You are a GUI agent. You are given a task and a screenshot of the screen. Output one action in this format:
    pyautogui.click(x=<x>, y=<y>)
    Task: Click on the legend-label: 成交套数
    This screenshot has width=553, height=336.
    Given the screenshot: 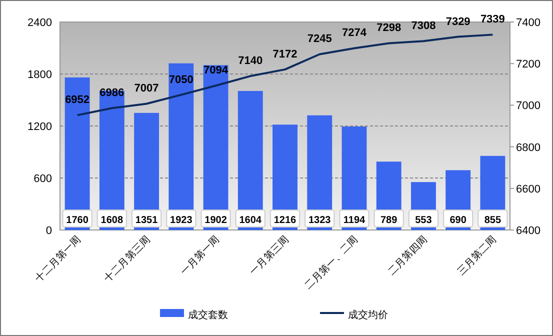 What is the action you would take?
    pyautogui.click(x=208, y=315)
    